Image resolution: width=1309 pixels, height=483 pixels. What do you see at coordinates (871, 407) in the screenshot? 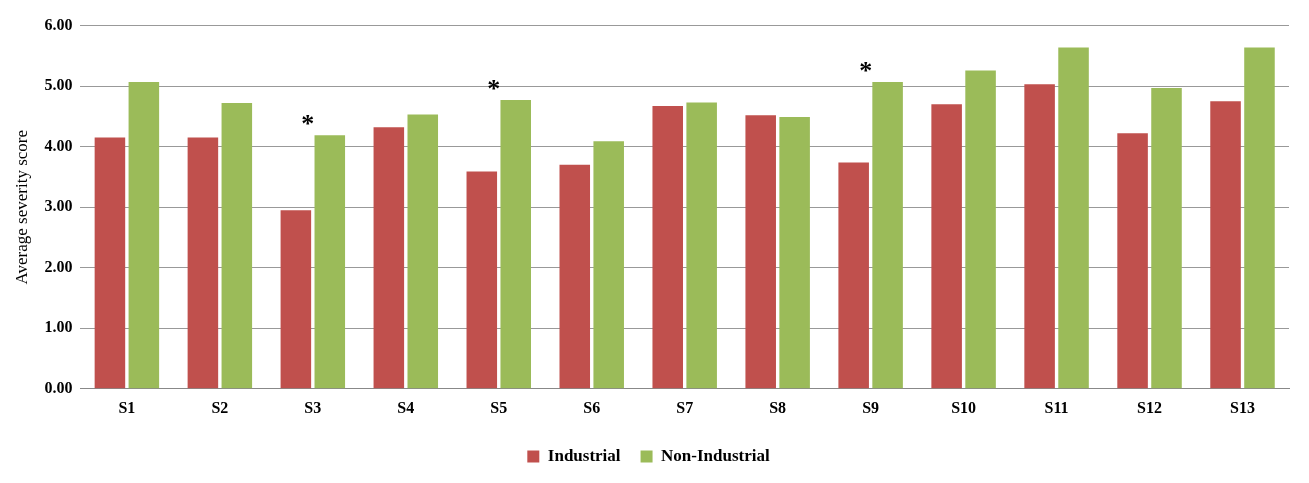
I see `x-tick-label: S9` at bounding box center [871, 407].